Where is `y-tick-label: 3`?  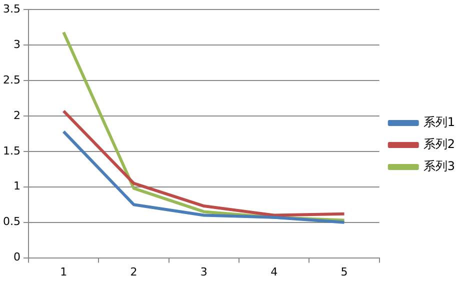
y-tick-label: 3 is located at coordinates (16, 44).